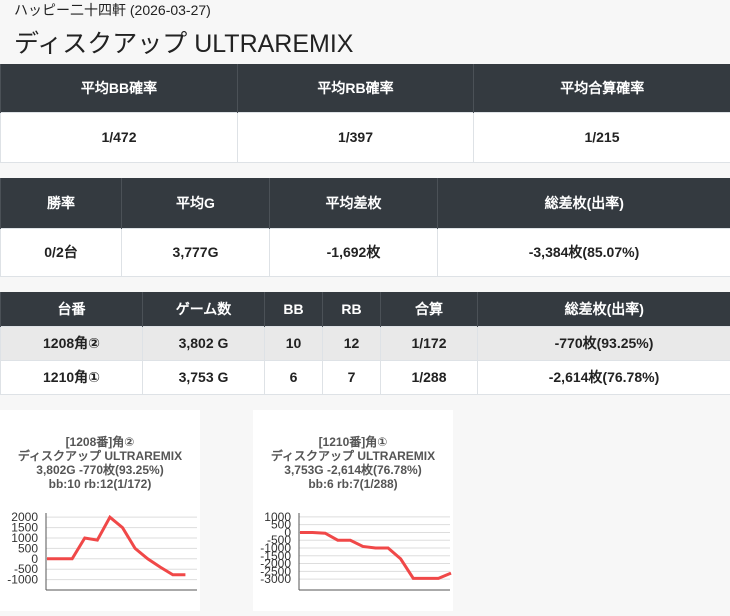 This screenshot has width=730, height=616. I want to click on table-cell: -1,692枚, so click(354, 252).